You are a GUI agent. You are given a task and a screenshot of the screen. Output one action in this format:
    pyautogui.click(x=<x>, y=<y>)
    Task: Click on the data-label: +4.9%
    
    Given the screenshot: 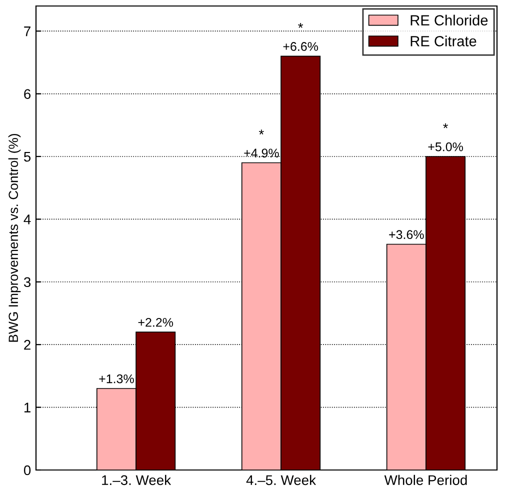 What is the action you would take?
    pyautogui.click(x=261, y=153)
    